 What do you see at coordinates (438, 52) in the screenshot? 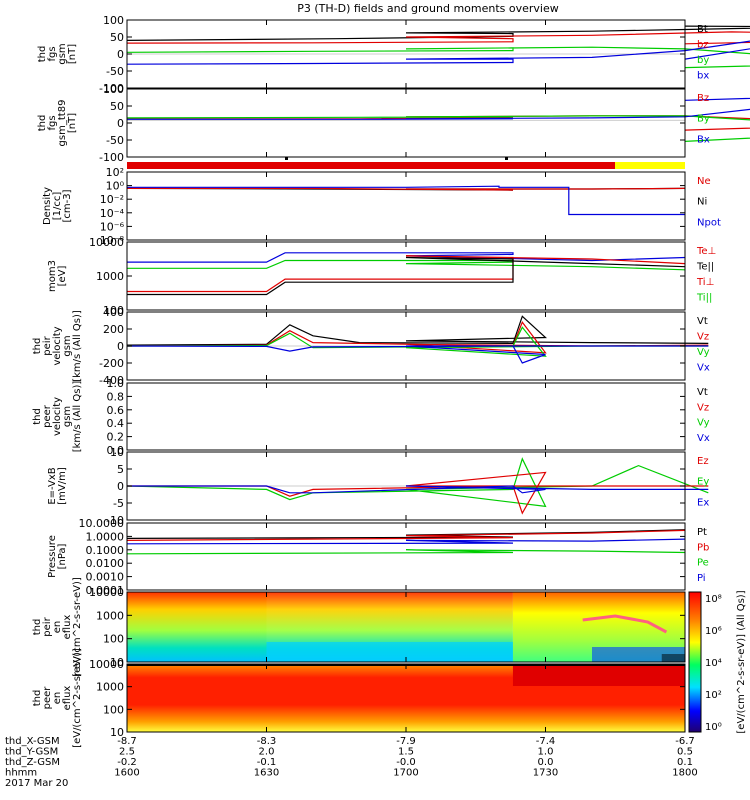
I see `series-line-bx` at bounding box center [438, 52].